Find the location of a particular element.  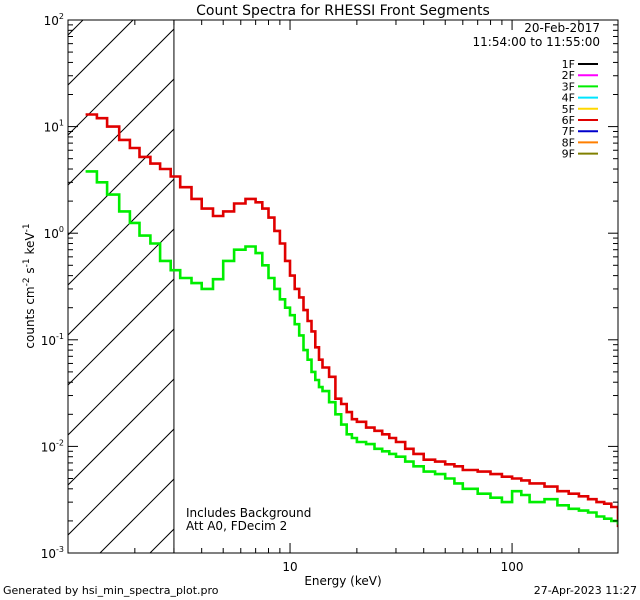

y-tick-label: 10¹ is located at coordinates (54, 127).